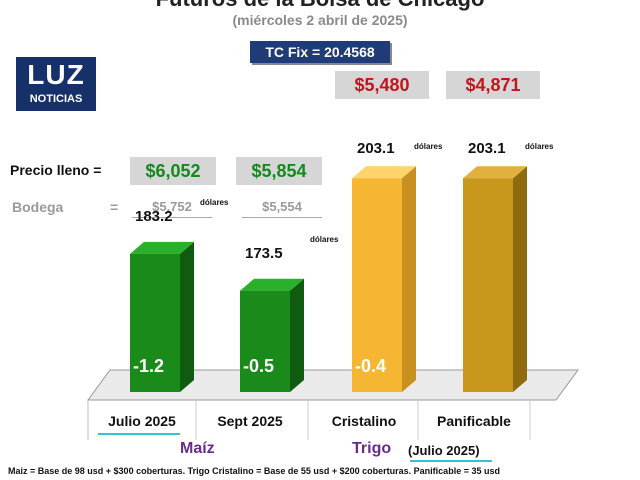 This screenshot has height=480, width=640. What do you see at coordinates (320, 6) in the screenshot?
I see `chart-title: Futuros de la Bolsa de Chicago` at bounding box center [320, 6].